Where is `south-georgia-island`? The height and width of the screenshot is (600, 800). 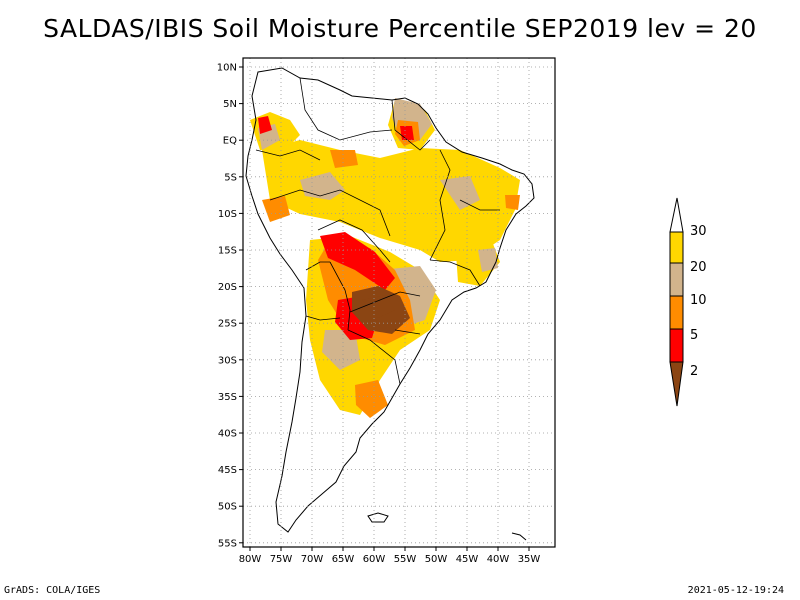 south-georgia-island is located at coordinates (519, 536).